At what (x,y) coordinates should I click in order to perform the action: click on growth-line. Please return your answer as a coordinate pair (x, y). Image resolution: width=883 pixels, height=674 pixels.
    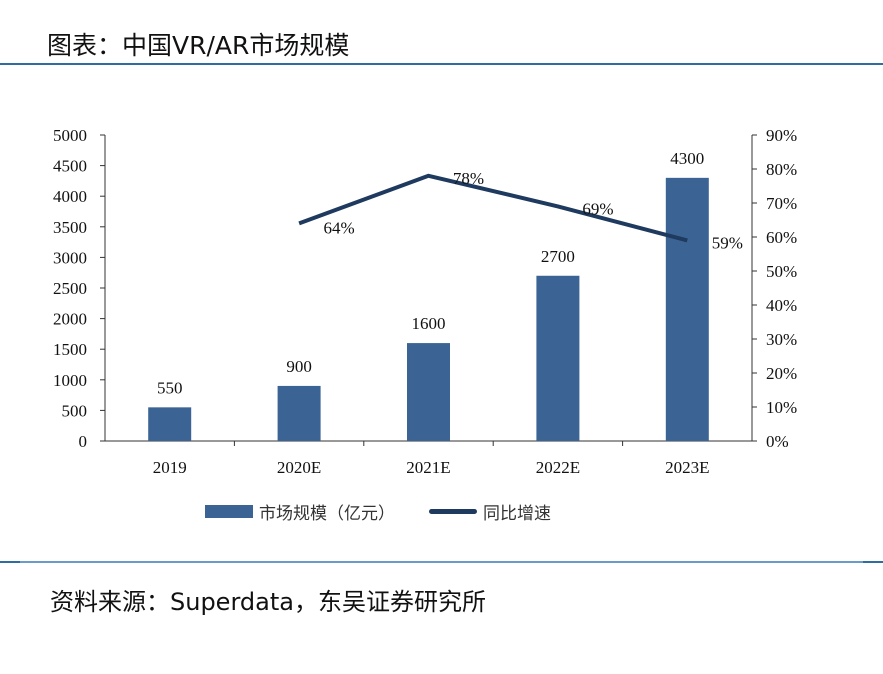
    Looking at the image, I should click on (493, 208).